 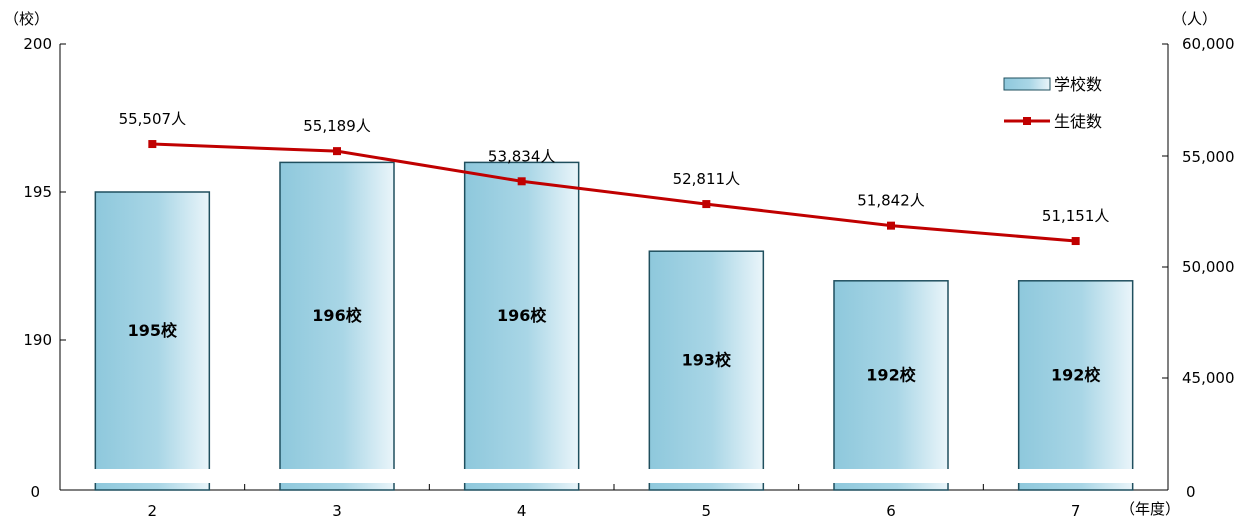 What do you see at coordinates (891, 510) in the screenshot?
I see `x-tick-label: 6` at bounding box center [891, 510].